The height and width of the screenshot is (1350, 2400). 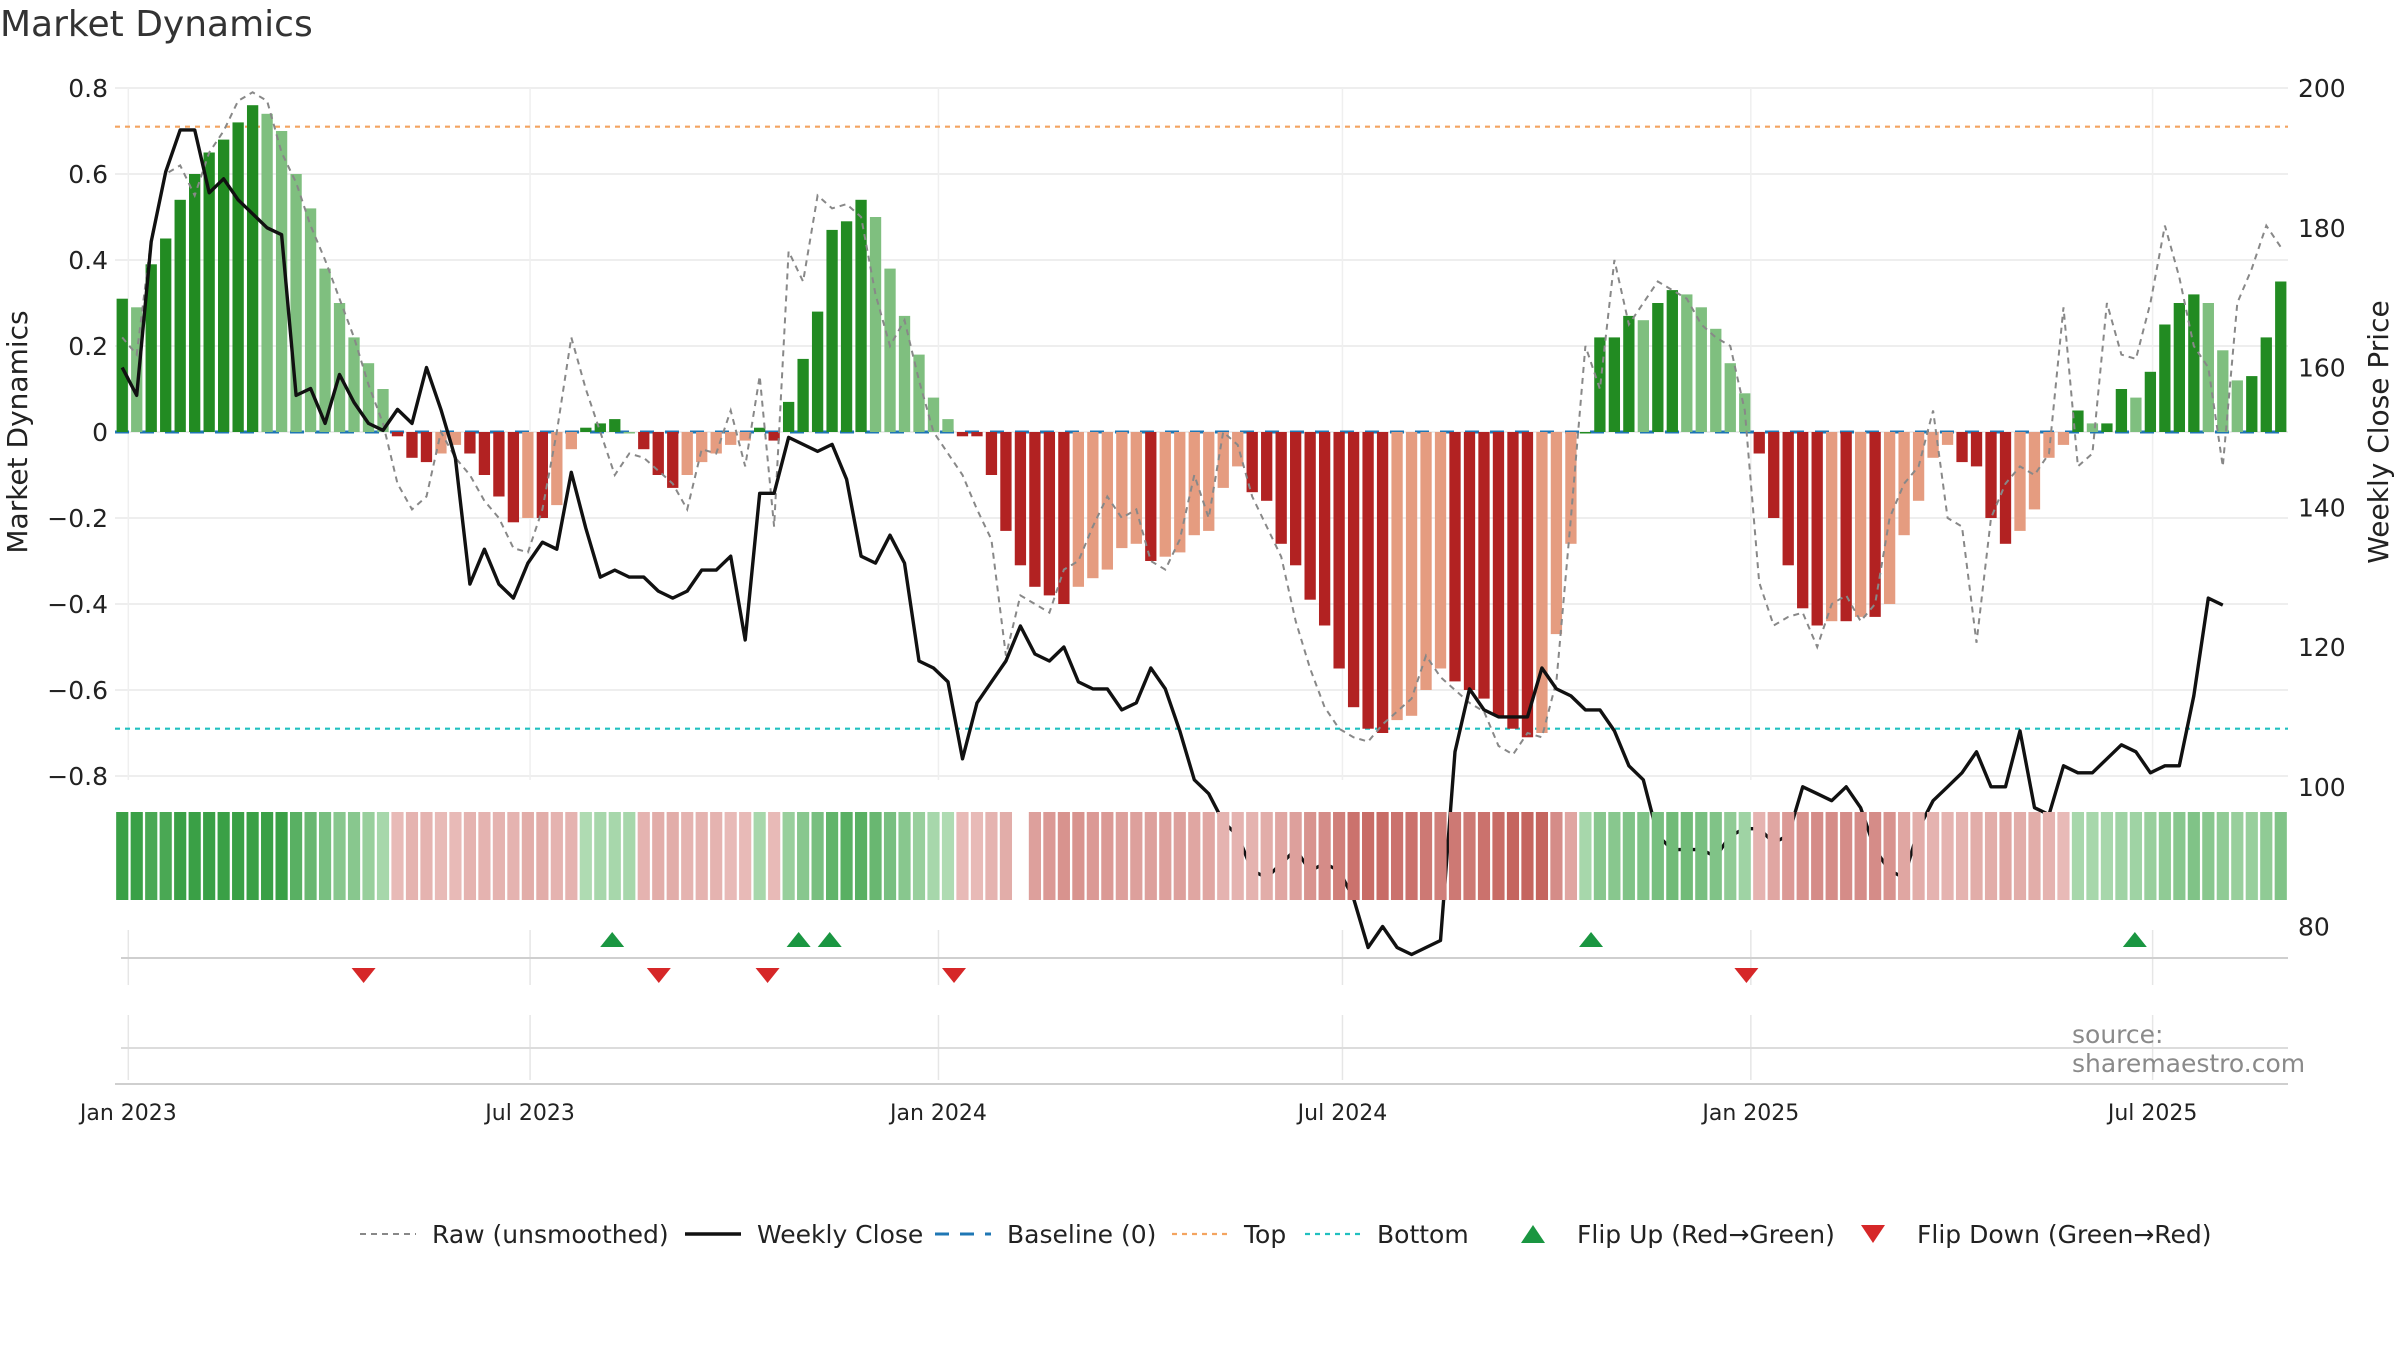 I want to click on x-tick-label: Jan 2024, so click(x=937, y=1113).